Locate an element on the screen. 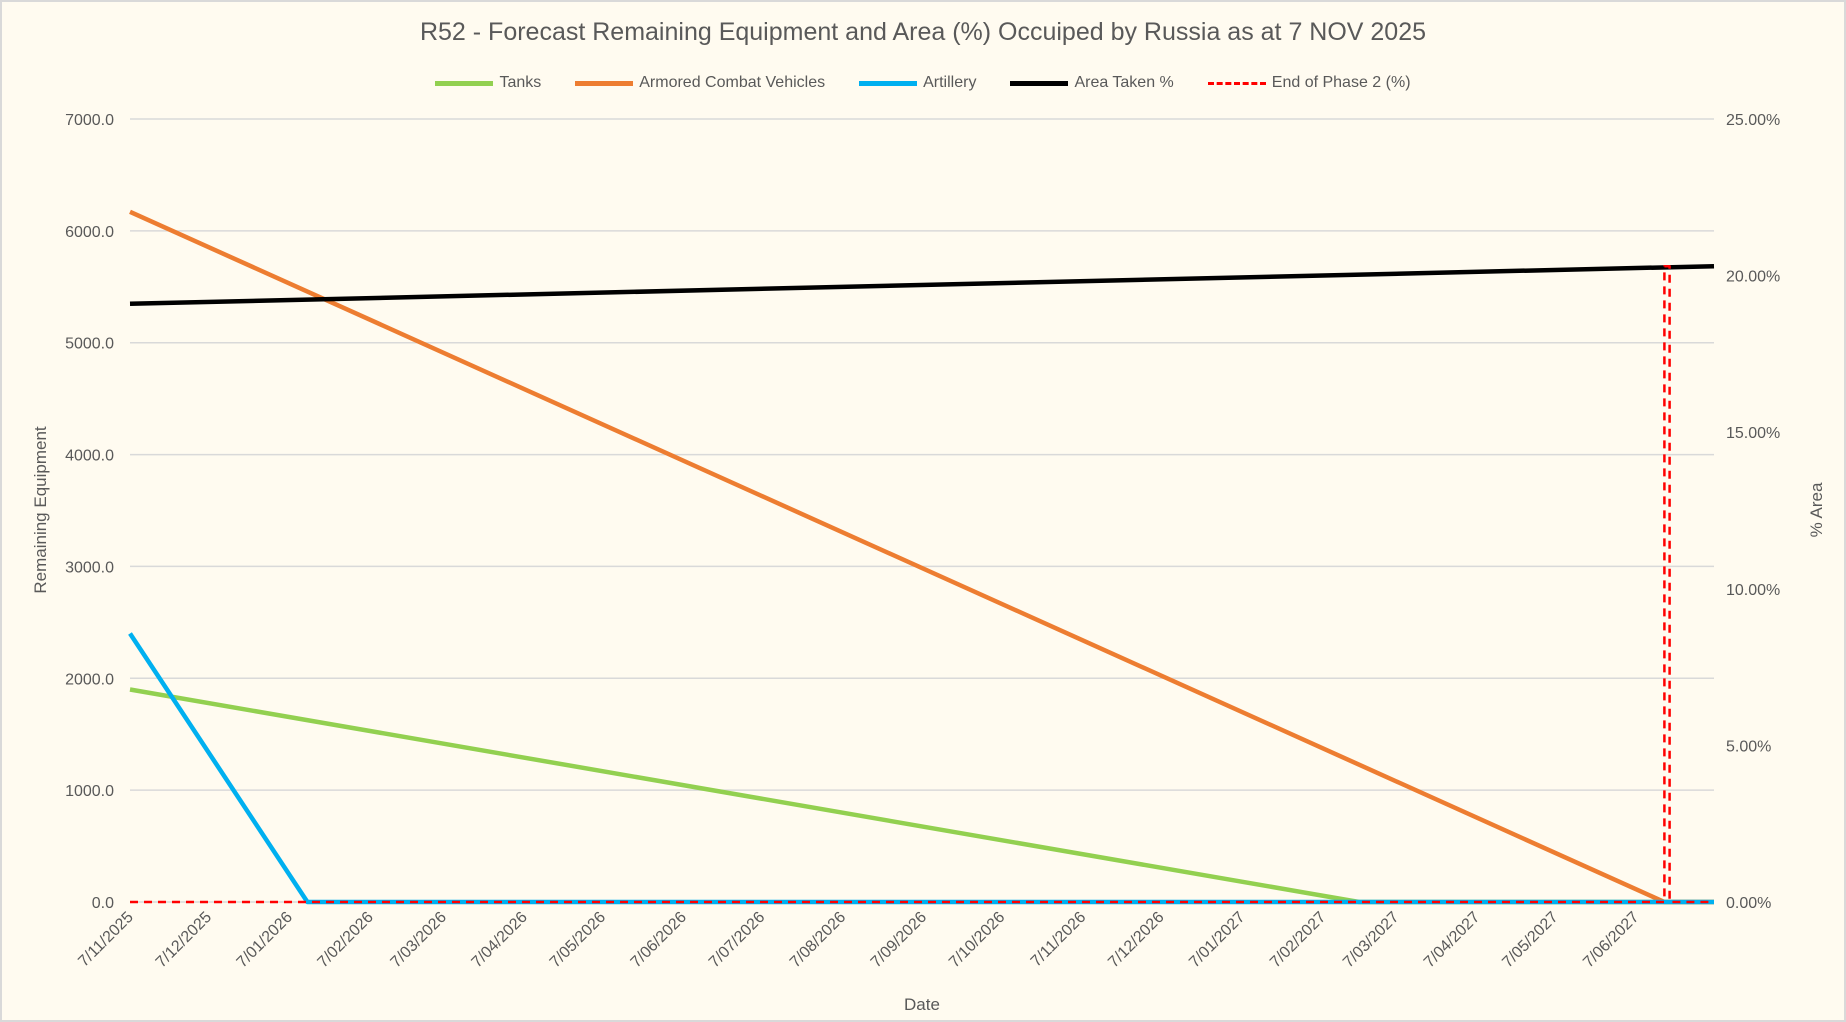 This screenshot has width=1846, height=1022. x-tick-label: 7/08/2026 is located at coordinates (818, 940).